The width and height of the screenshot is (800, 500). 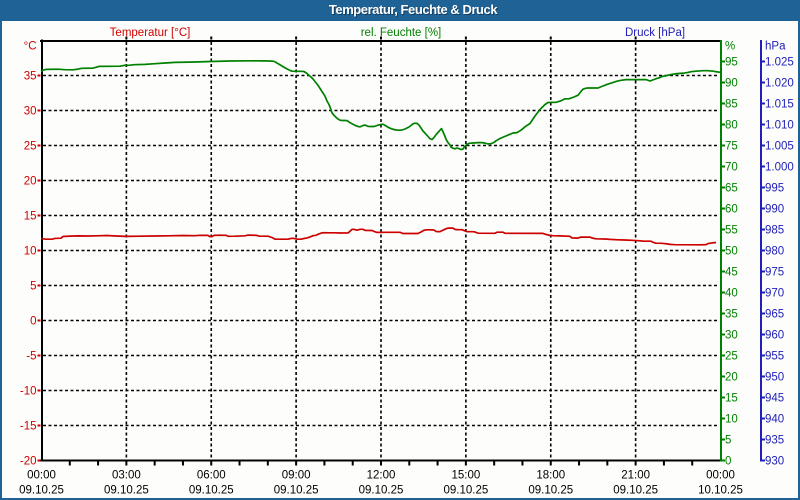 What do you see at coordinates (731, 252) in the screenshot?
I see `svg-text: 50` at bounding box center [731, 252].